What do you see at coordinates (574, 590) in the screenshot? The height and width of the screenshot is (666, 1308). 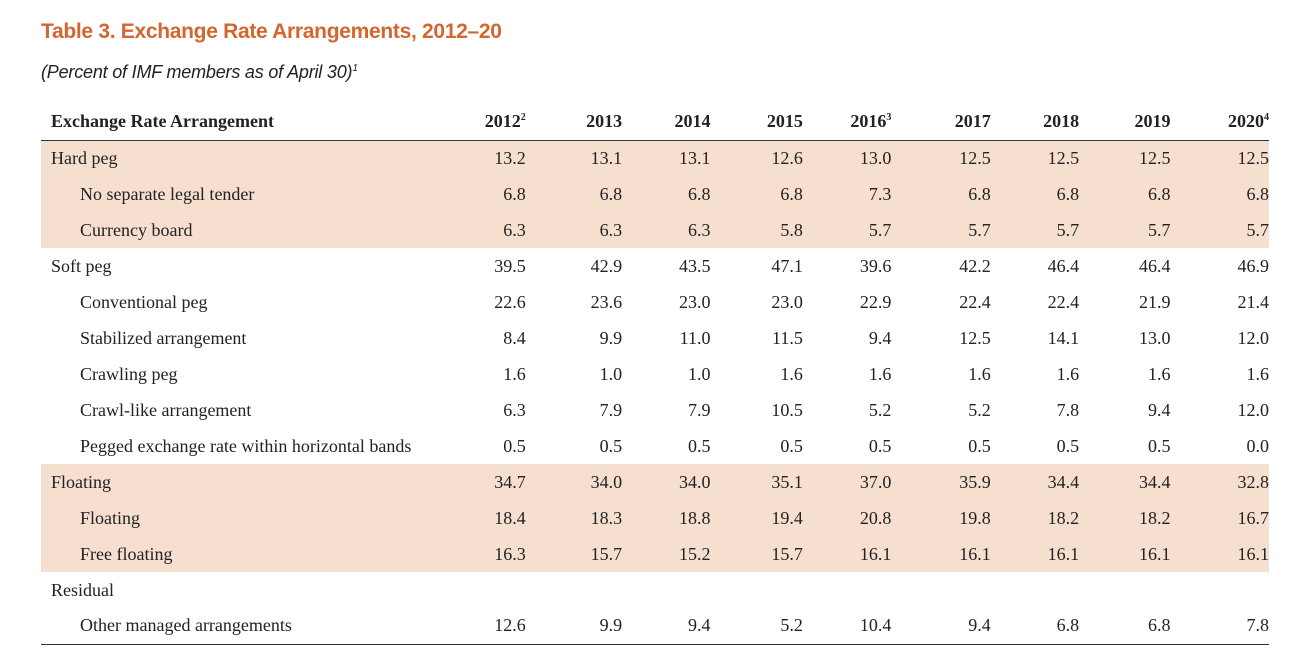 I see `row-value-2013` at bounding box center [574, 590].